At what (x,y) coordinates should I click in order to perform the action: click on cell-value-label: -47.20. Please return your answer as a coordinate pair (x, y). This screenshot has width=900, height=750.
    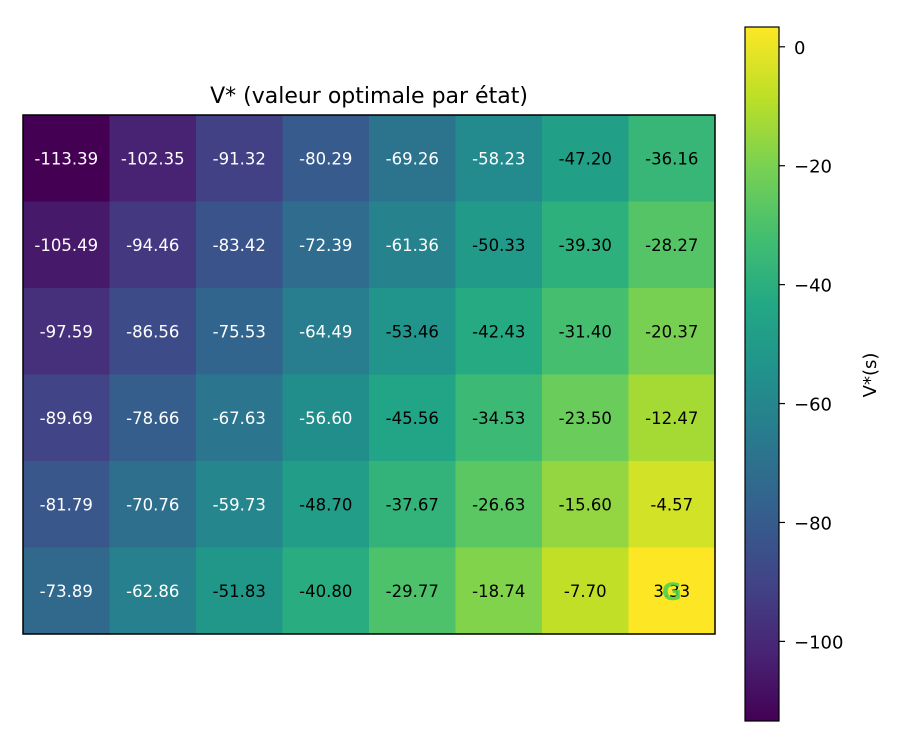
    Looking at the image, I should click on (585, 158).